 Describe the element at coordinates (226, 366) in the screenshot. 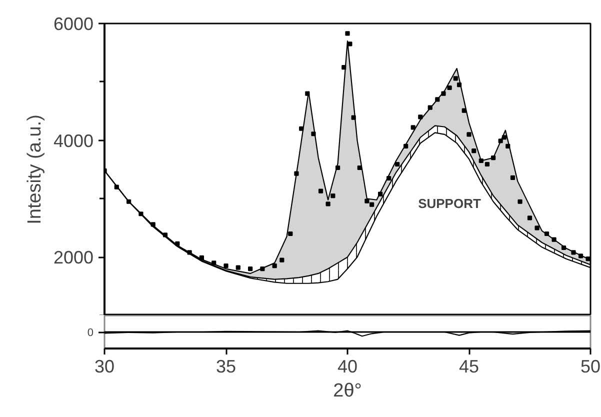

I see `x-tick-label: 35` at that location.